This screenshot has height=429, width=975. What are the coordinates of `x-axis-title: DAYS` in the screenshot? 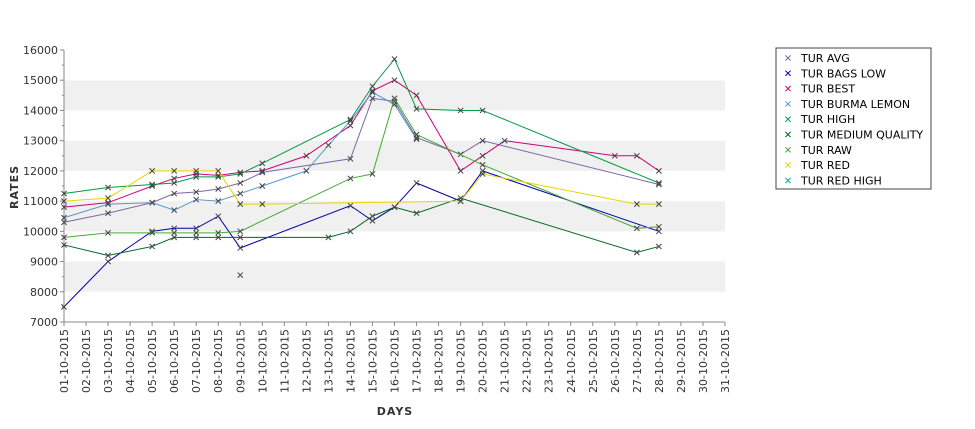 It's located at (395, 411).